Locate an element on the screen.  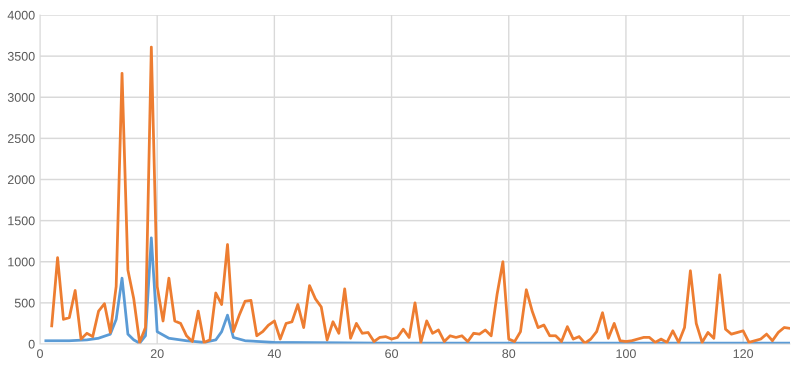
x-tick-label: 0 is located at coordinates (40, 353).